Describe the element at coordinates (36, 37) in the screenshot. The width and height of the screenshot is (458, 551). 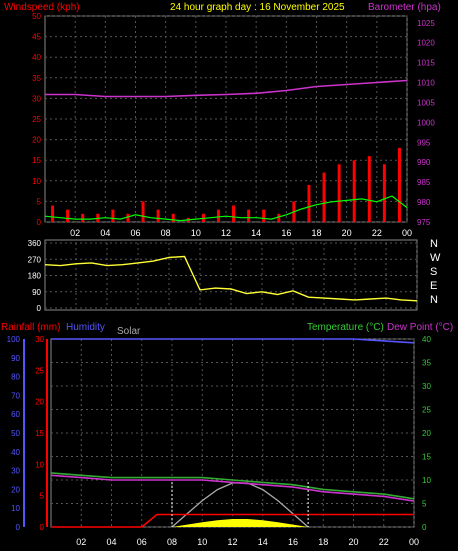
I see `y-tick-wind: 45` at that location.